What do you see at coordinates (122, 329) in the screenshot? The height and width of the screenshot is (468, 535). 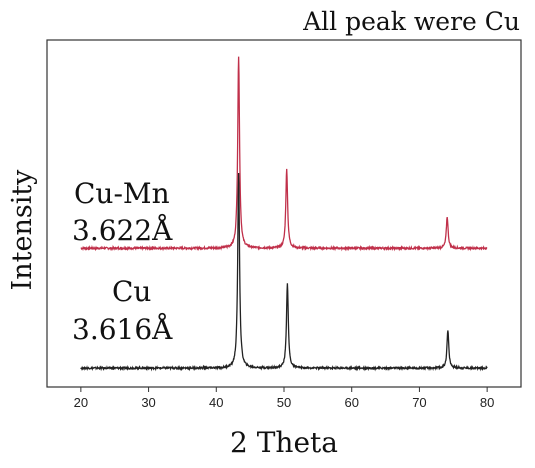 I see `series-label-cu-lattice: 3.616Å` at bounding box center [122, 329].